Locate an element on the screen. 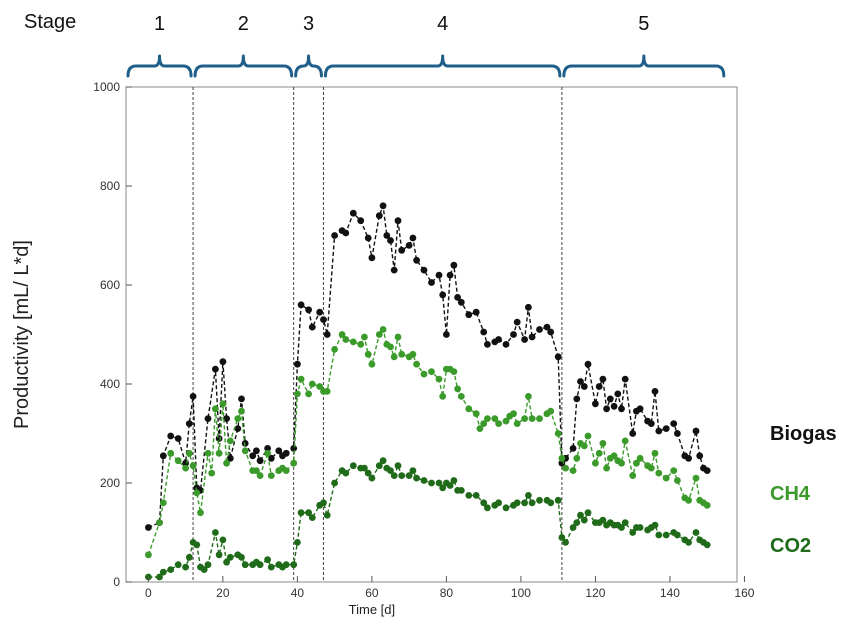 Image resolution: width=856 pixels, height=624 pixels. x-tick-label: 160 is located at coordinates (744, 593).